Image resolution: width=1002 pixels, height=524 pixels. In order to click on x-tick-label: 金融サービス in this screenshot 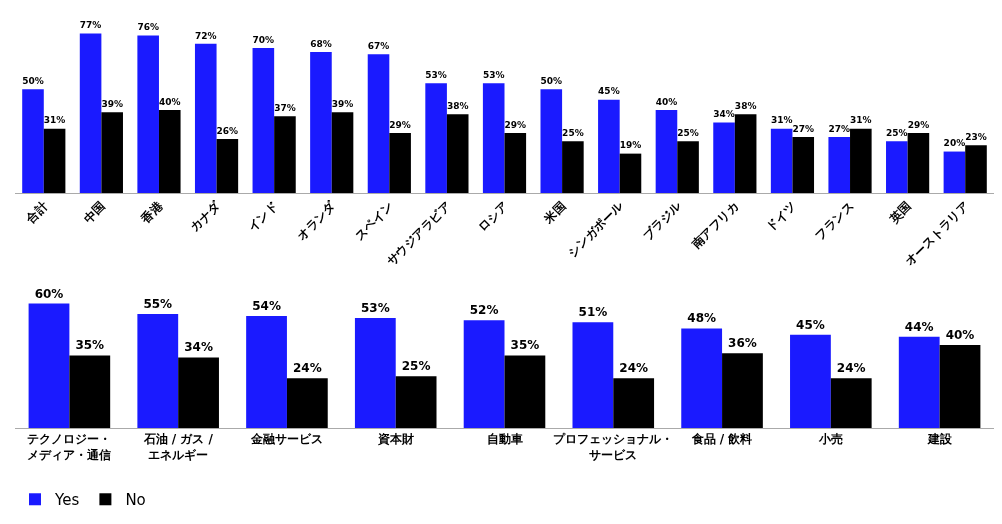, I will do `click(286, 439)`.